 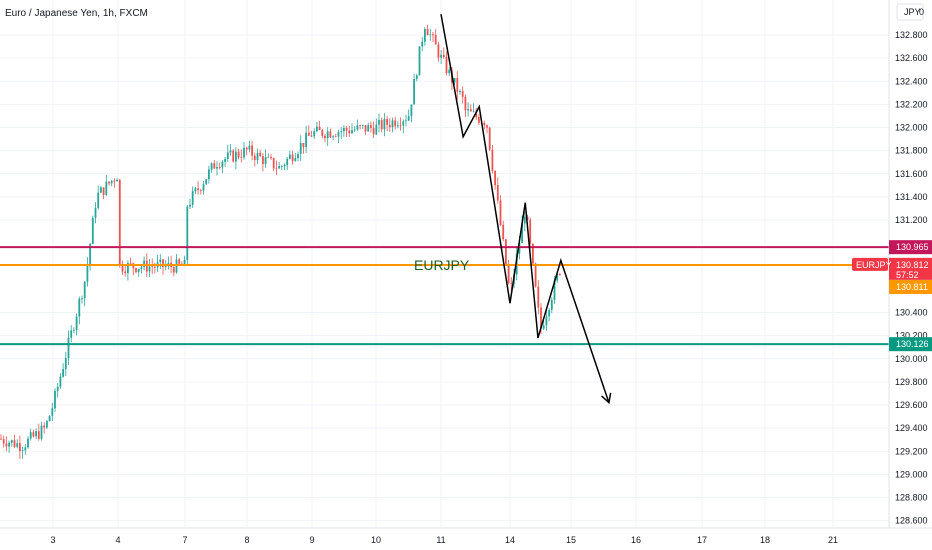 I want to click on current-price-label: 130.812, so click(x=912, y=265).